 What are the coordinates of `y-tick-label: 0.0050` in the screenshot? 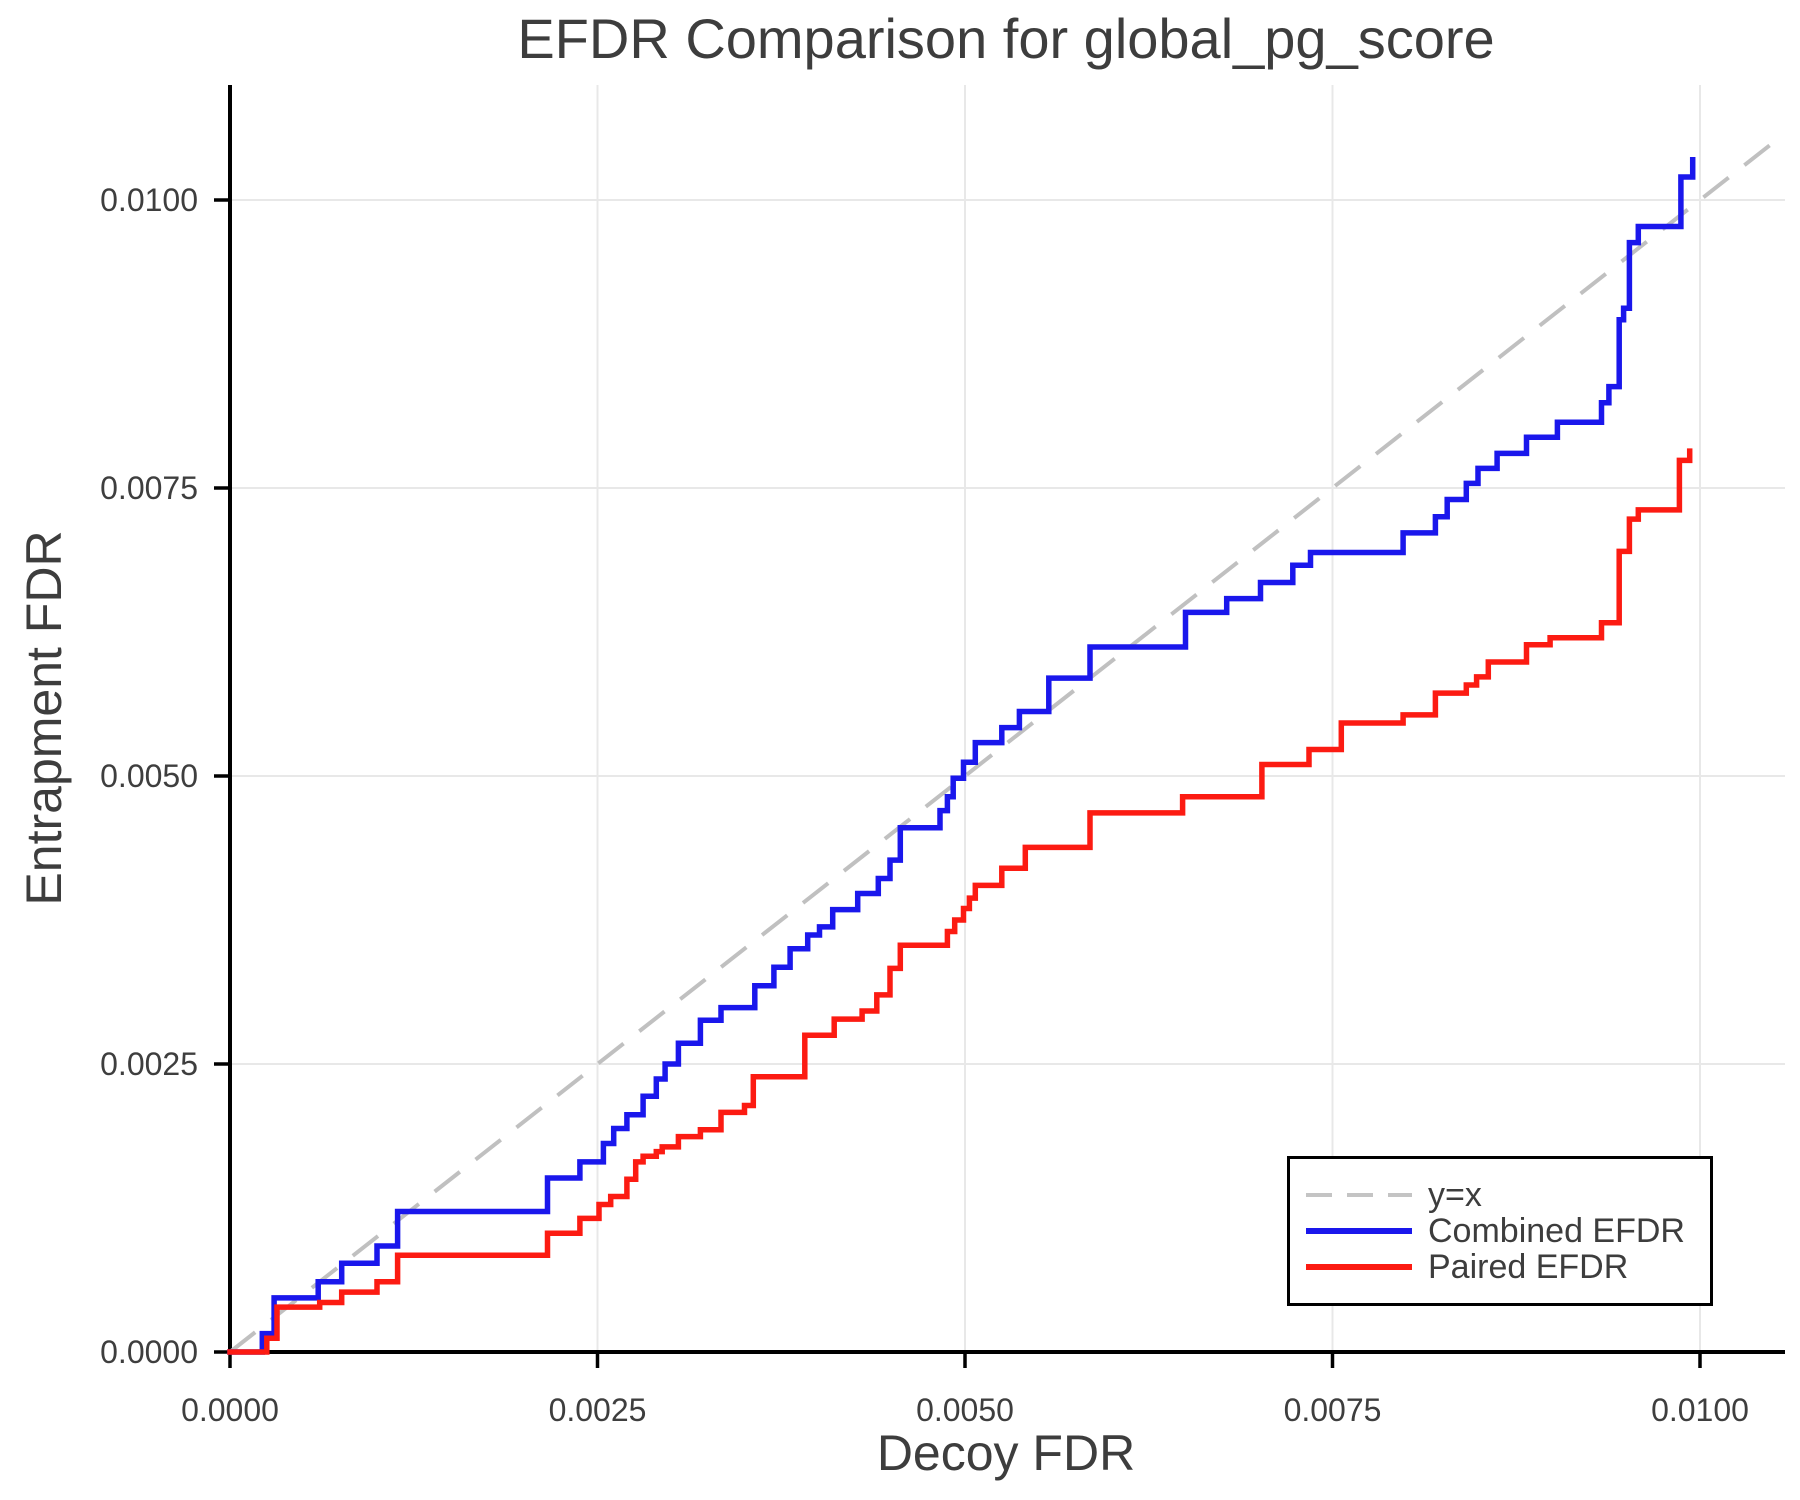 It's located at (149, 776).